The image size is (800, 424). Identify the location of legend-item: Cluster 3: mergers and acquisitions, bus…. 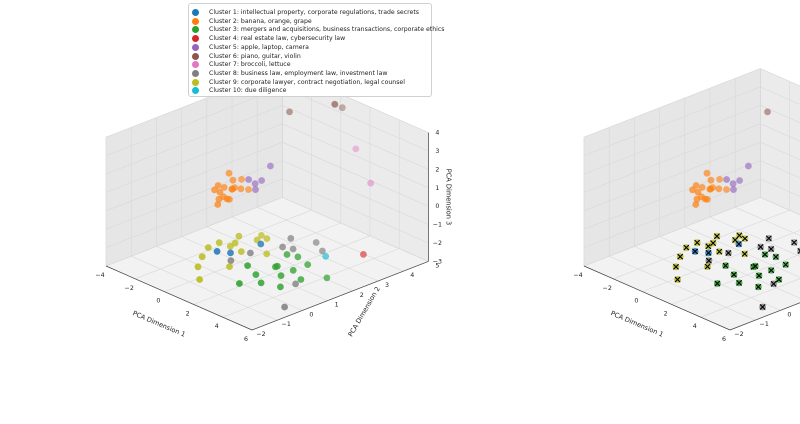
(317, 29).